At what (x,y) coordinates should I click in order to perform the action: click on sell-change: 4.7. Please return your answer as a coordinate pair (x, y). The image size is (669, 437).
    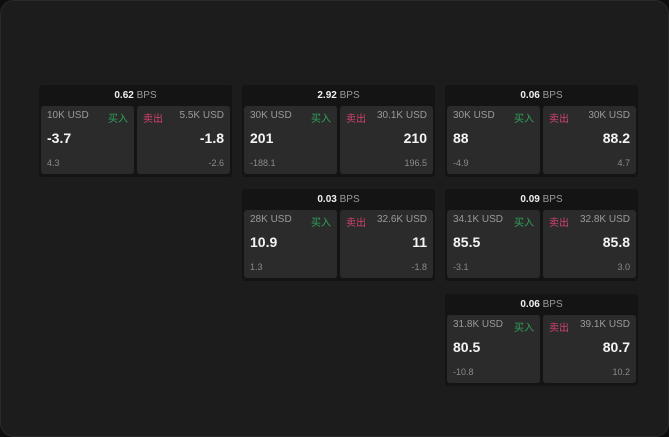
    Looking at the image, I should click on (623, 163).